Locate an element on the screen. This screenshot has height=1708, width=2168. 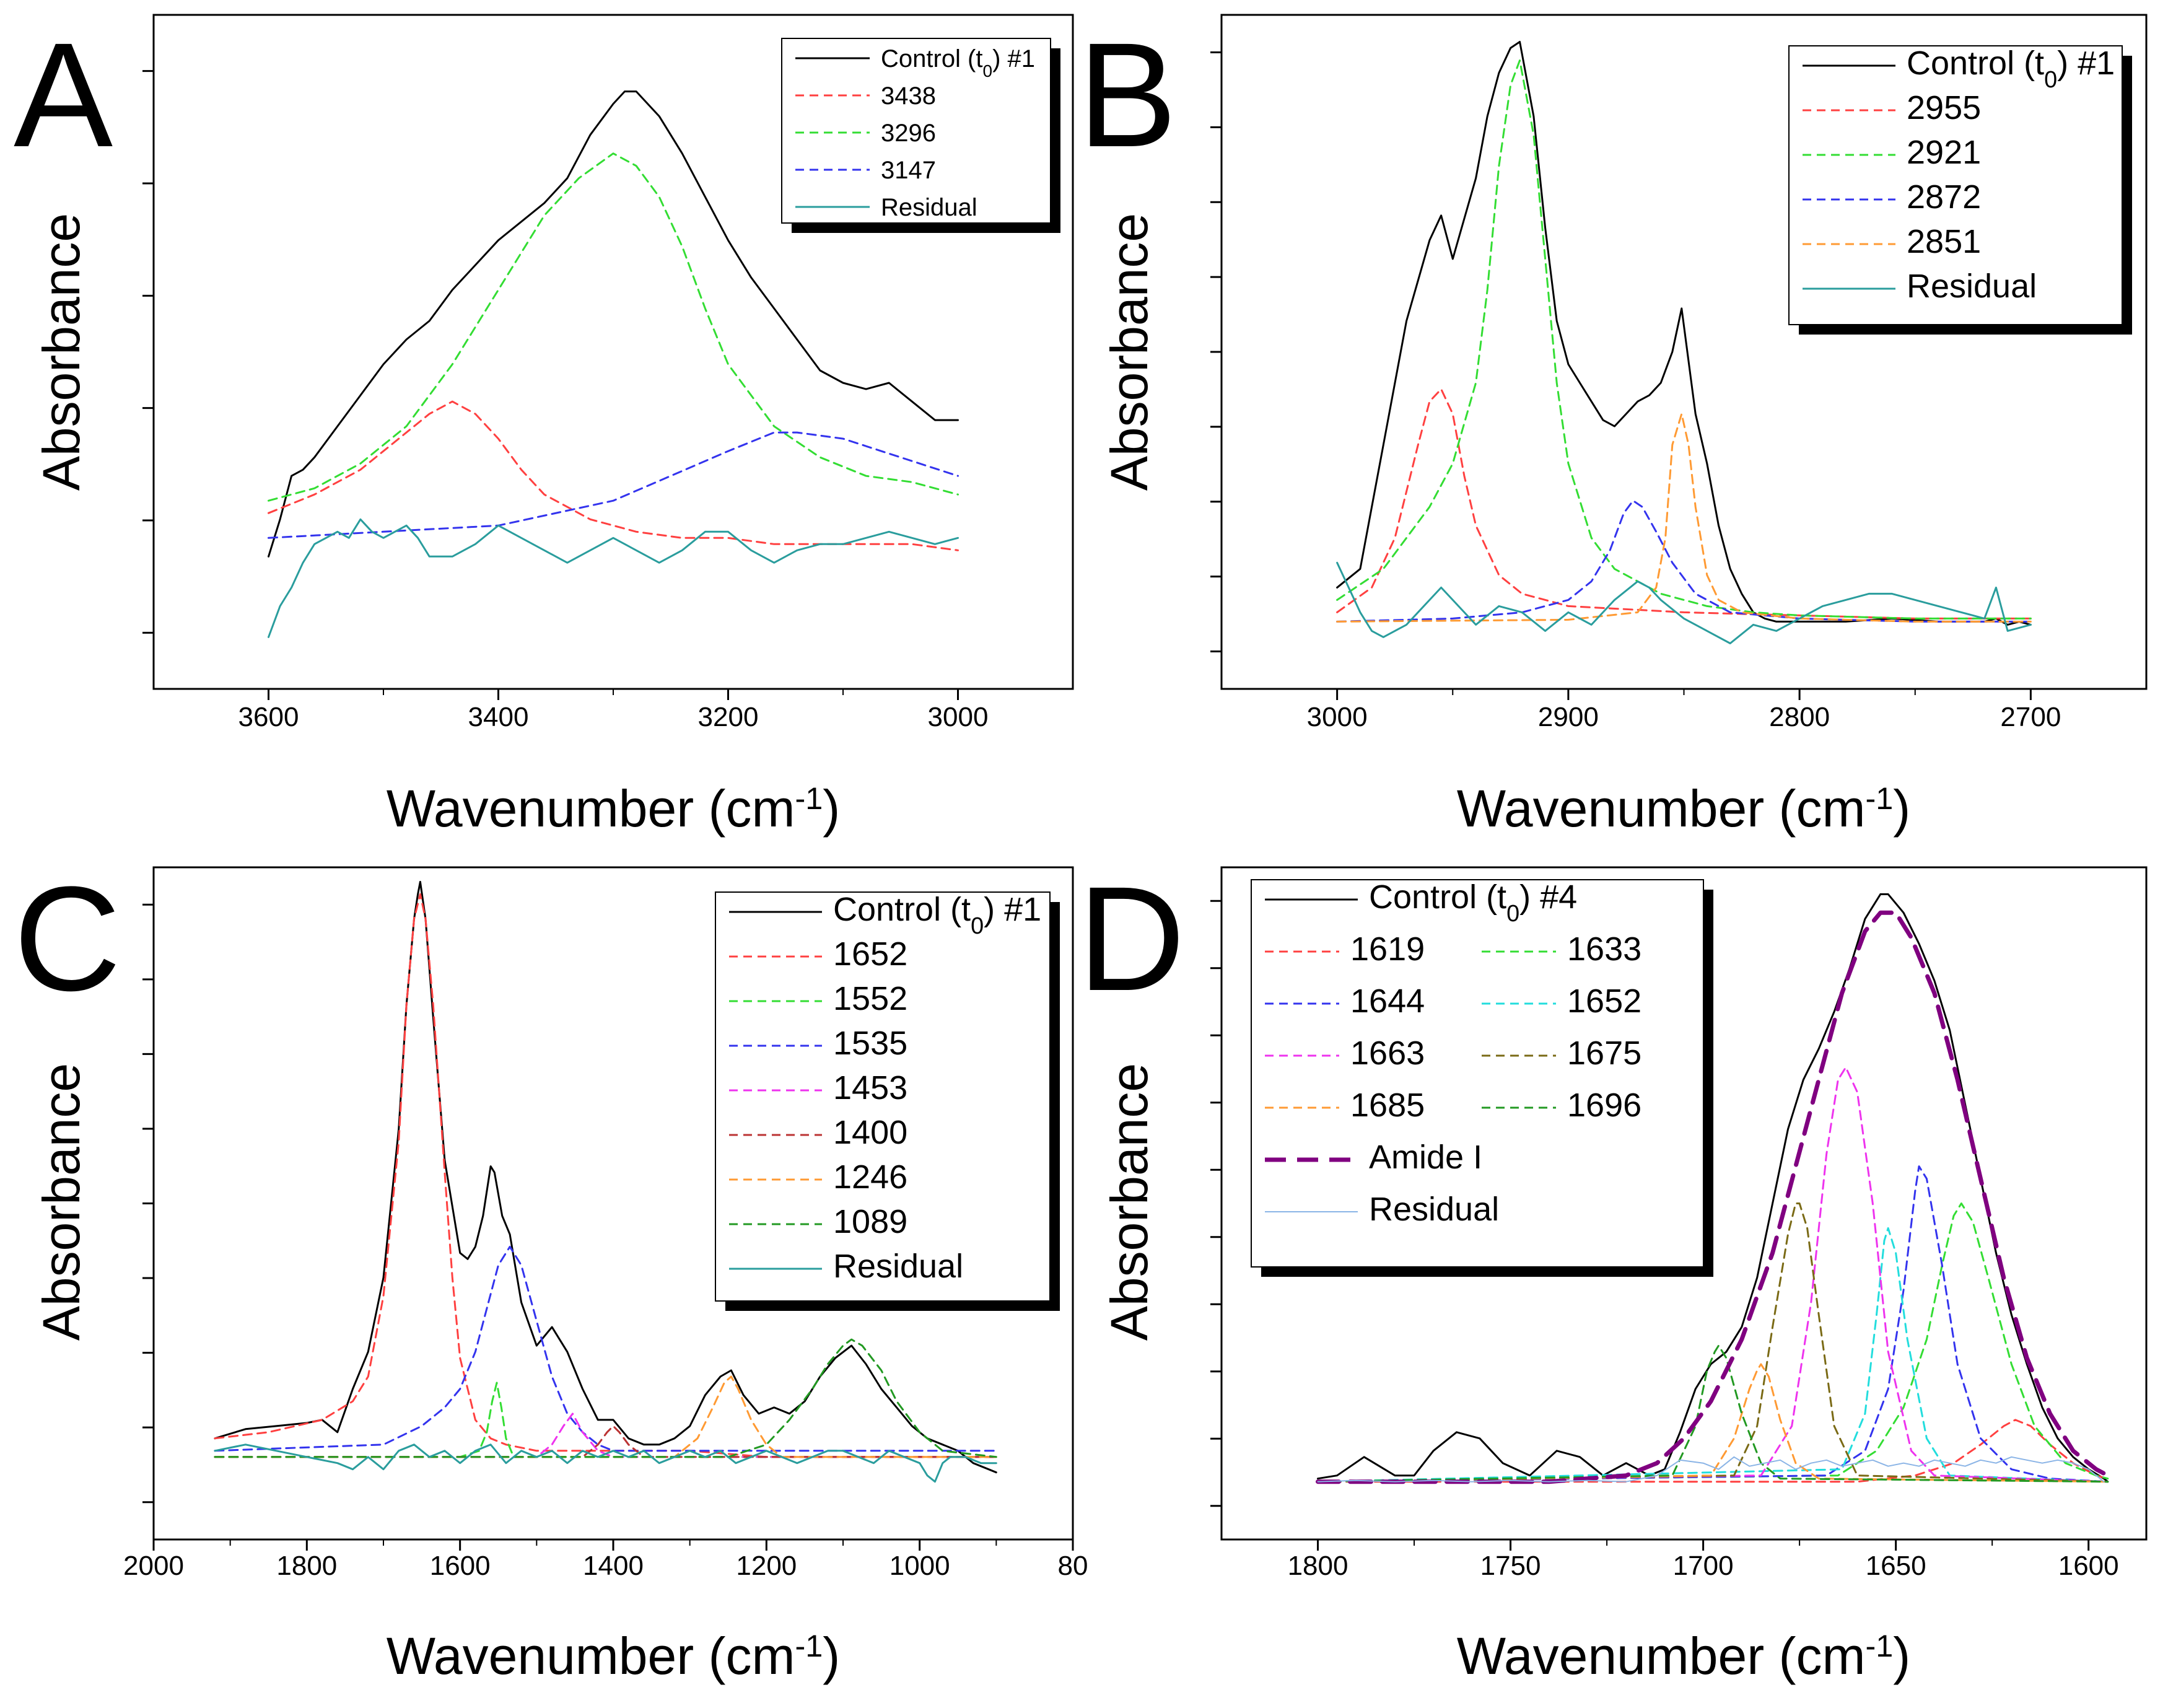
x-tick-label: 1700 is located at coordinates (1703, 1566).